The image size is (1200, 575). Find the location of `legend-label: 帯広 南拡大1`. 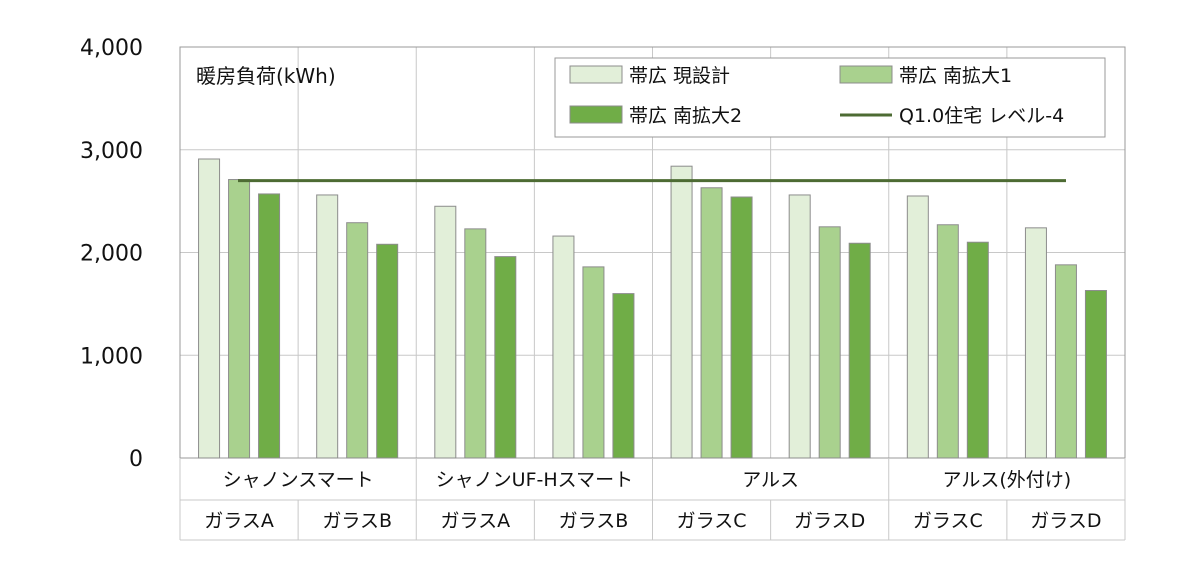

legend-label: 帯広 南拡大1 is located at coordinates (955, 76).